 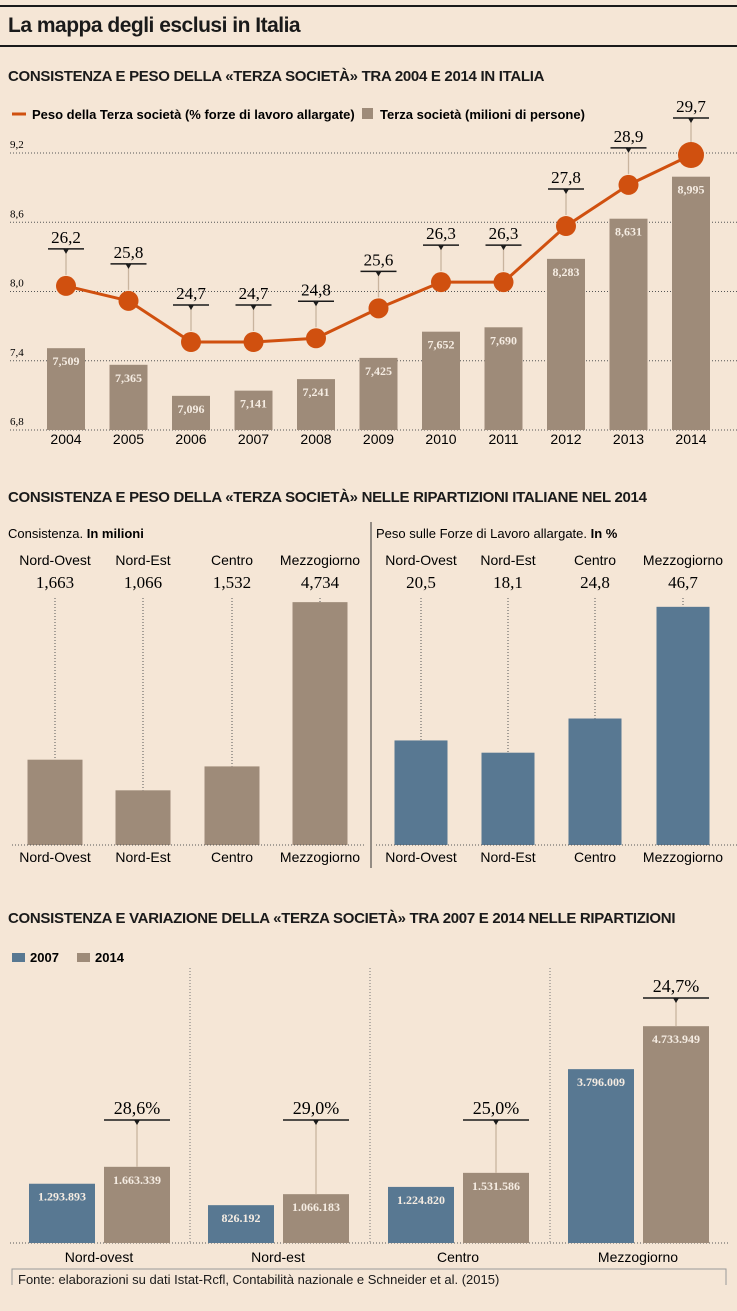 What do you see at coordinates (566, 272) in the screenshot?
I see `bar-value-label: 8,283` at bounding box center [566, 272].